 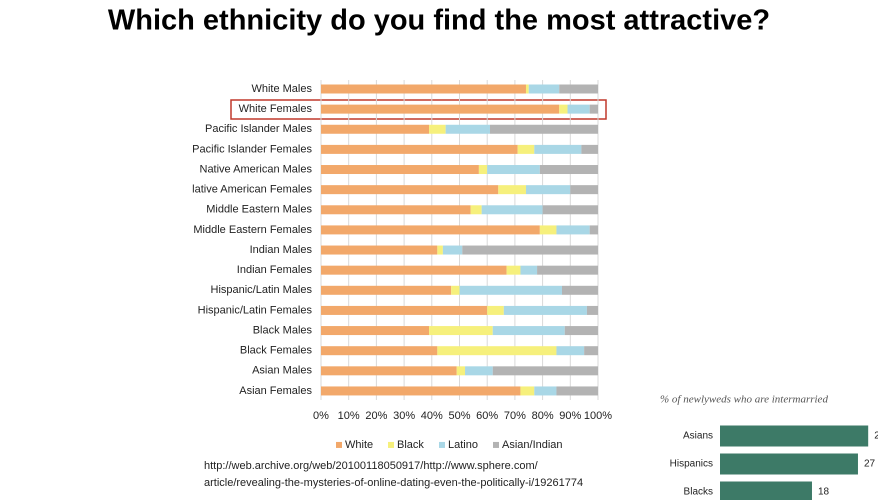 I want to click on value-label: 29, so click(x=876, y=436).